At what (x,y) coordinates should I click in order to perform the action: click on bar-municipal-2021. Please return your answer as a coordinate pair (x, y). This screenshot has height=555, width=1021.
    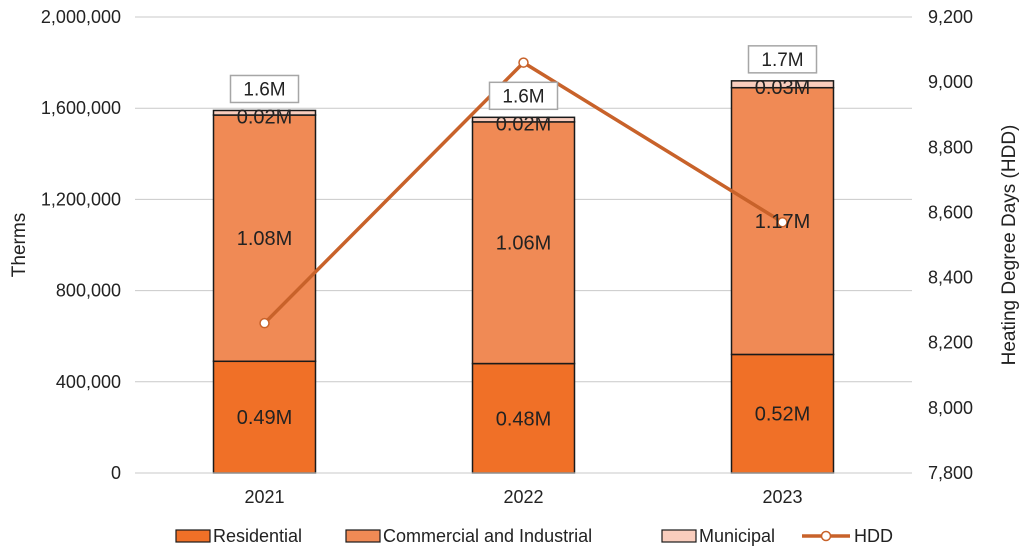
    Looking at the image, I should click on (264, 112).